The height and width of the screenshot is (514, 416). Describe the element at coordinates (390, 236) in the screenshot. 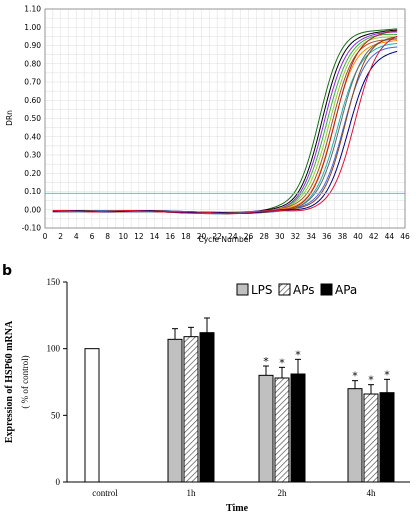

I see `x-tick-label: 44` at that location.